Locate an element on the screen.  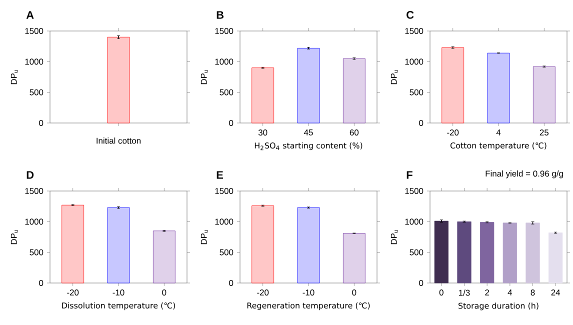
x-tick-label: 30 is located at coordinates (263, 133).